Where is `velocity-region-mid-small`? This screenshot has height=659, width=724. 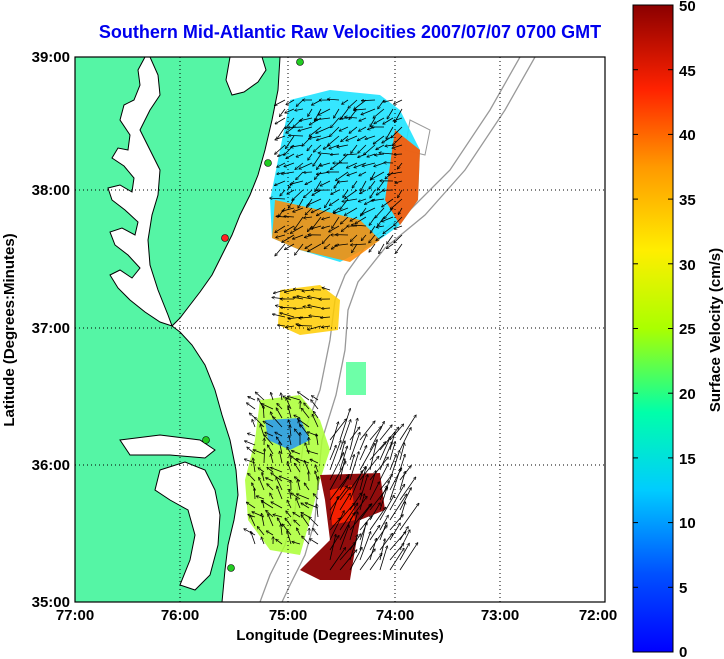
velocity-region-mid-small is located at coordinates (356, 378).